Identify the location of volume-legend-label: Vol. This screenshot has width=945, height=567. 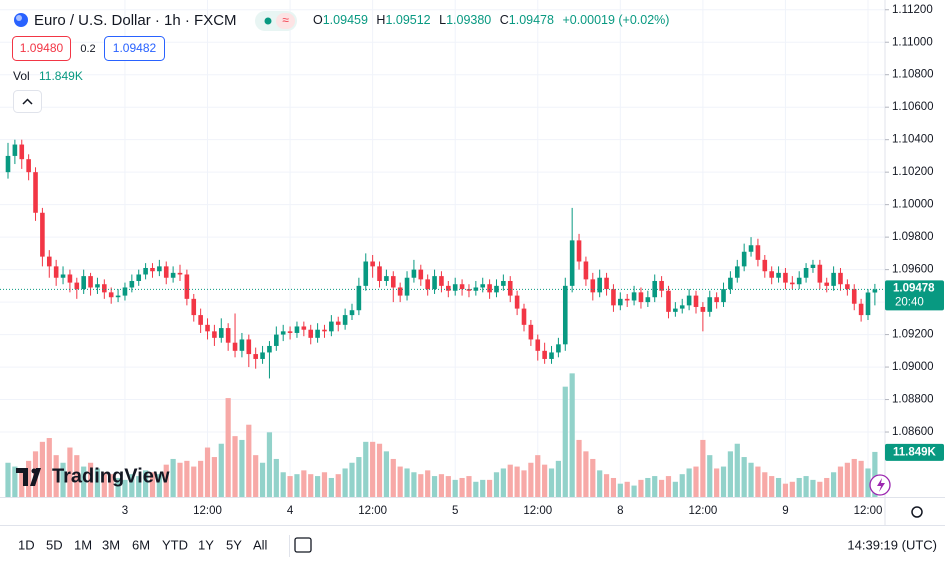
(21, 76).